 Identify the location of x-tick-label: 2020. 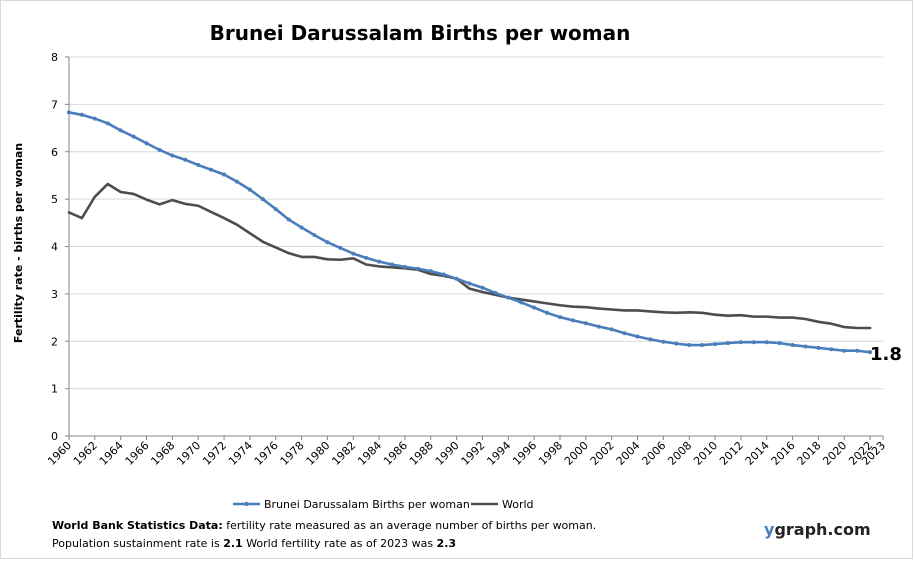
(834, 453).